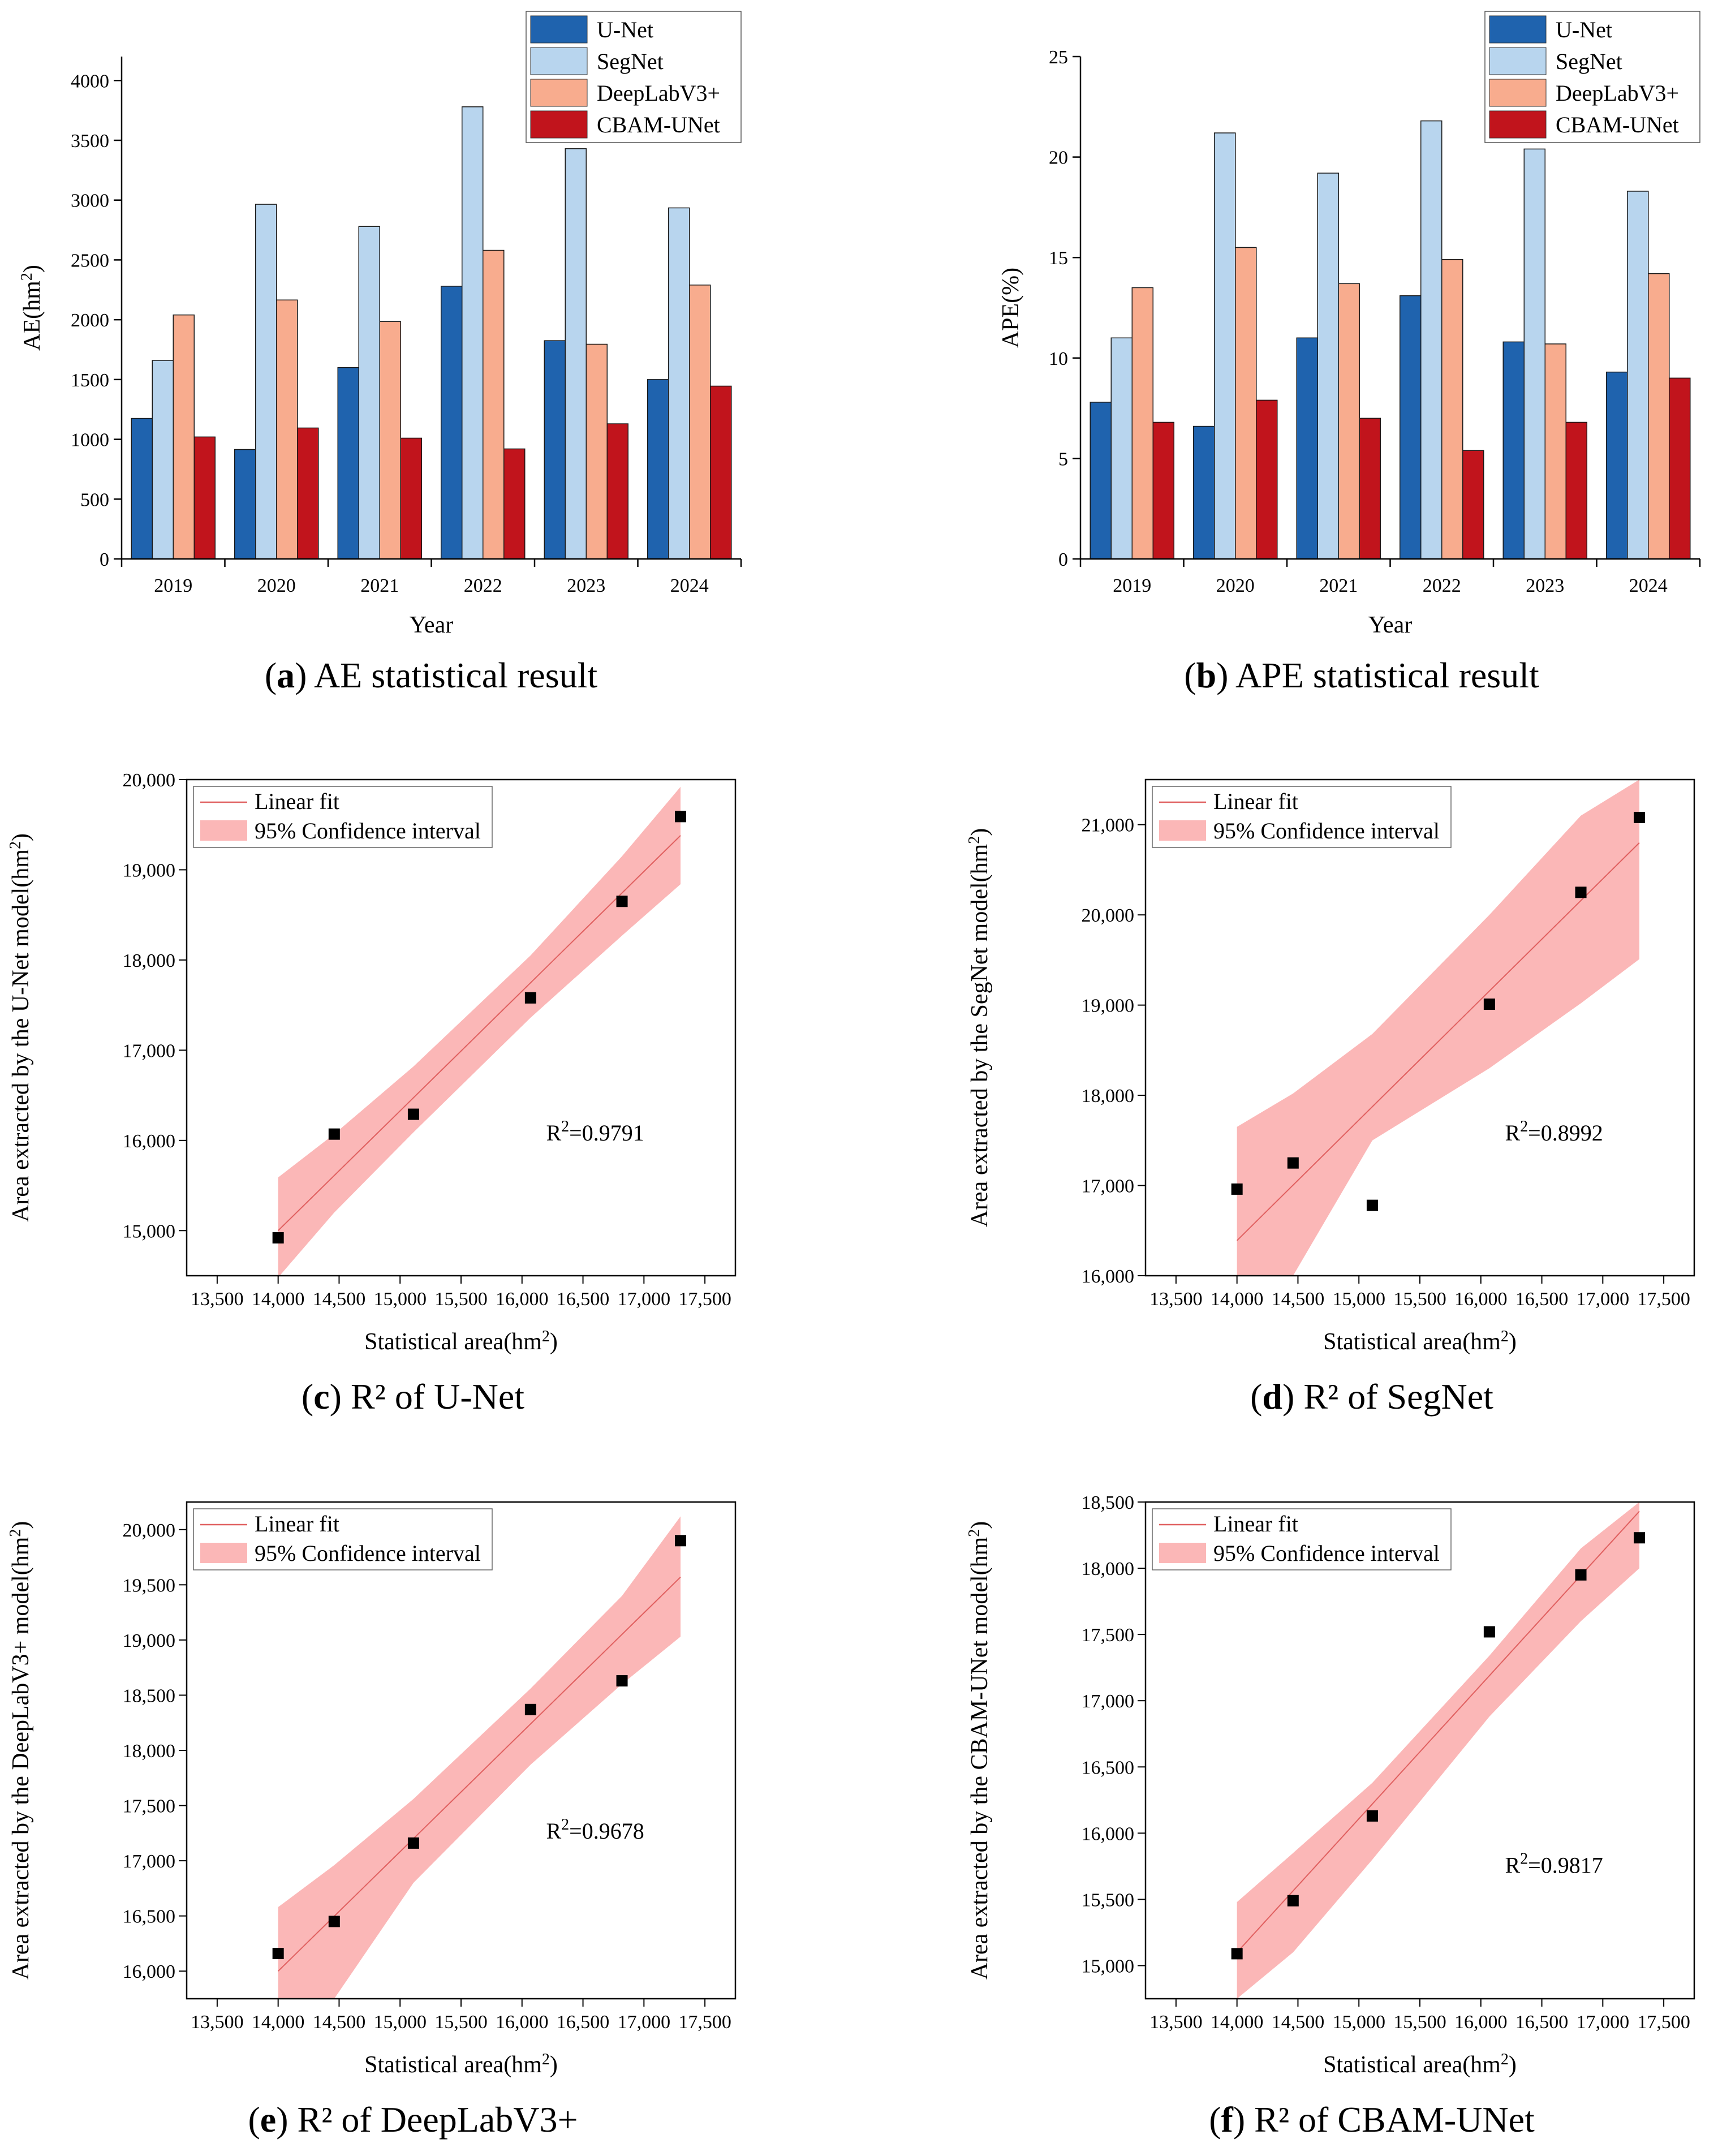  I want to click on x-tick-label: 2019, so click(1132, 585).